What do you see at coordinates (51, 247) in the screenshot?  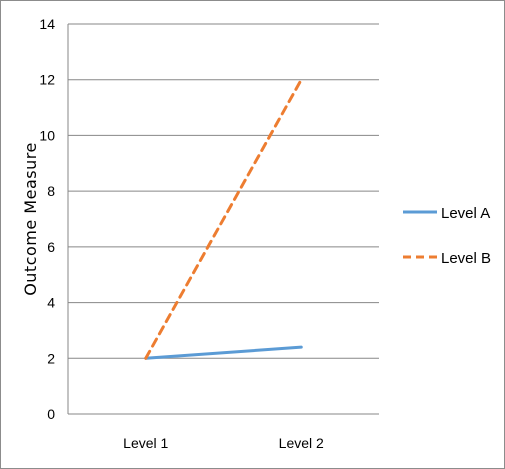 I see `y-tick-label: 6` at bounding box center [51, 247].